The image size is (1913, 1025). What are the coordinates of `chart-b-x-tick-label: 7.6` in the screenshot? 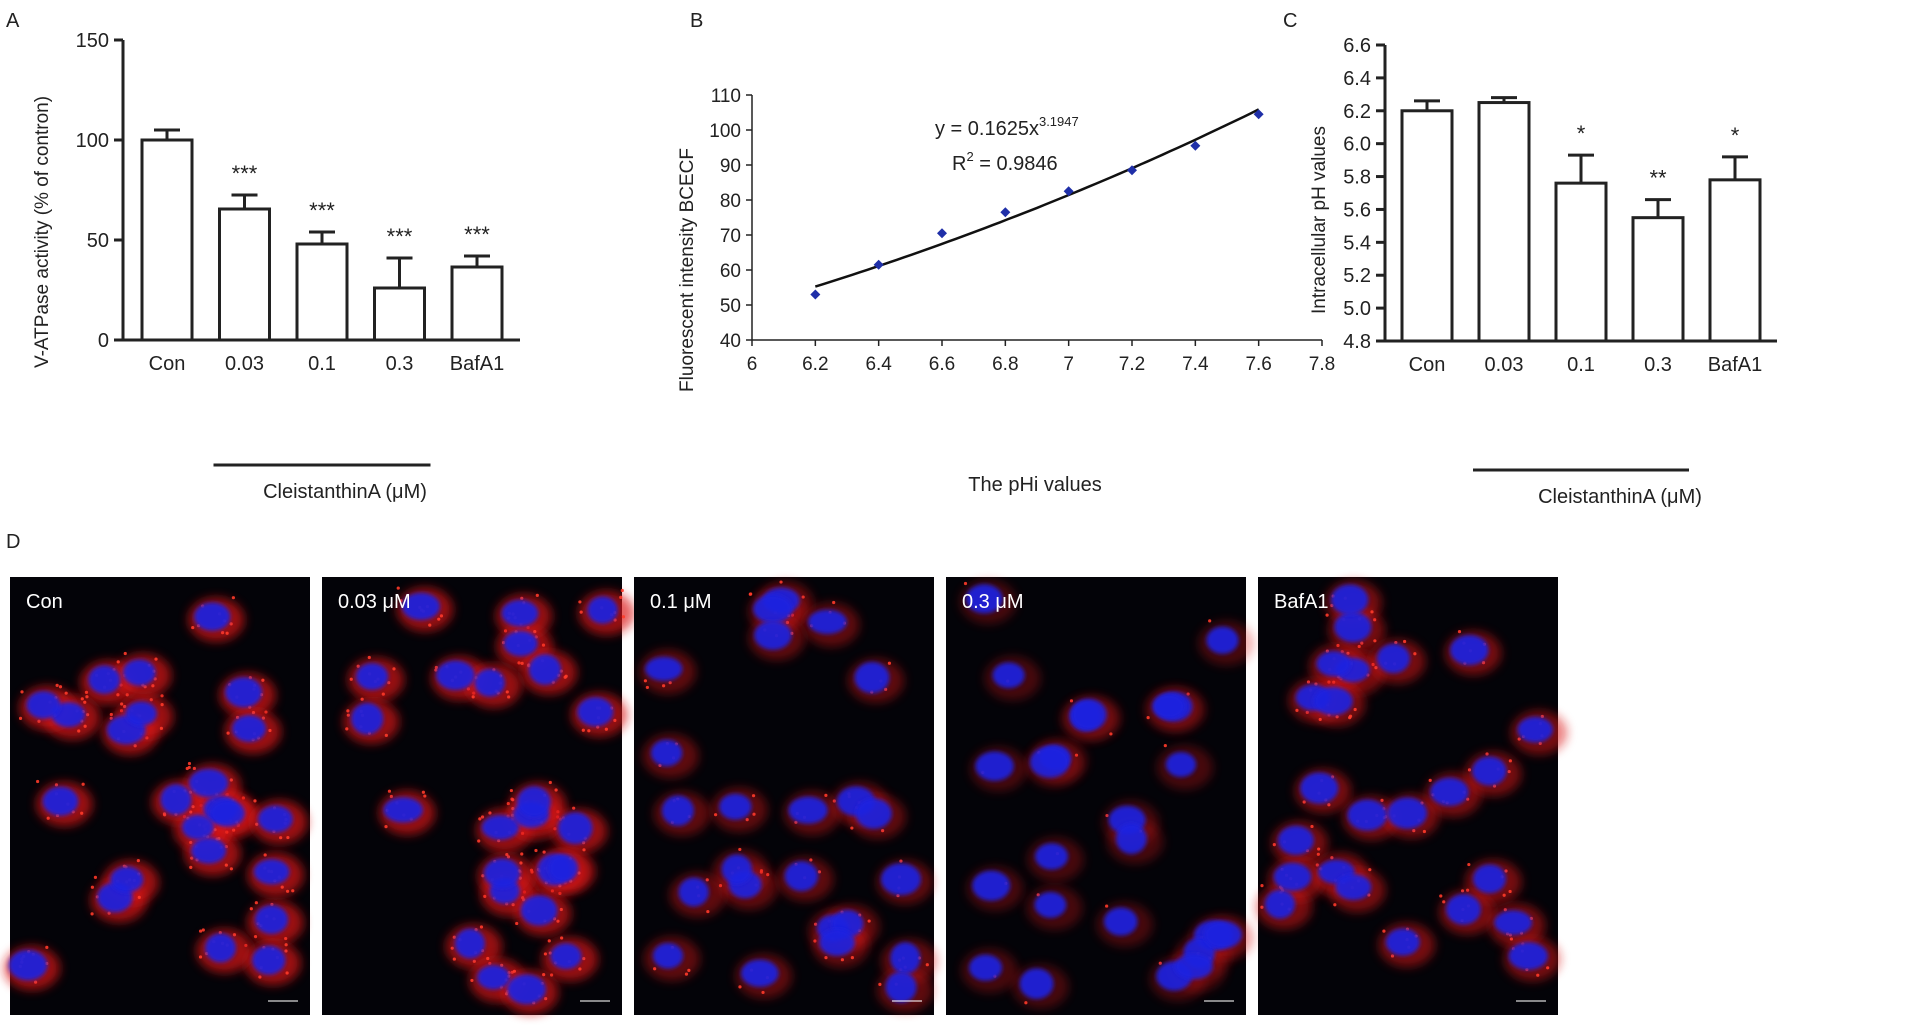 It's located at (1258, 364).